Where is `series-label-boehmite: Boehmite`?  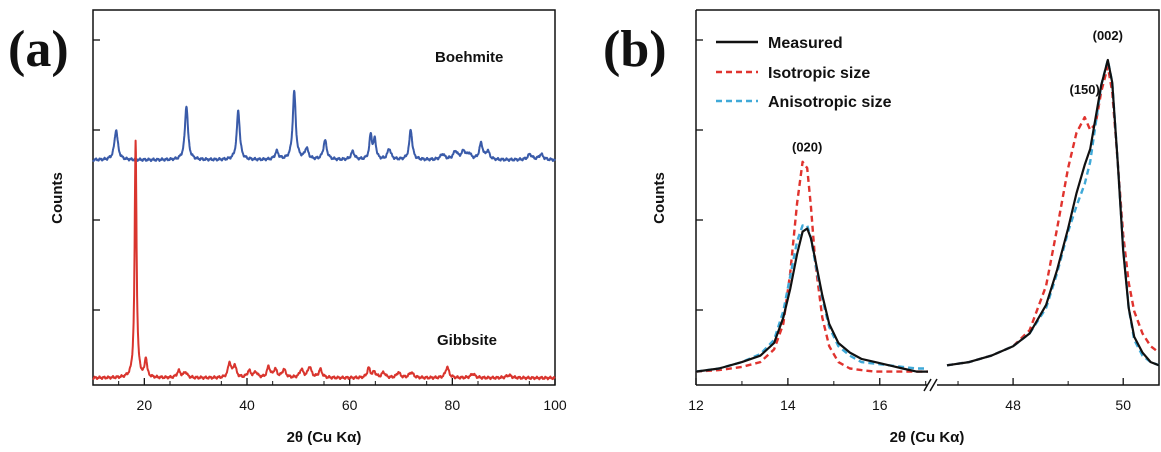 series-label-boehmite: Boehmite is located at coordinates (469, 57).